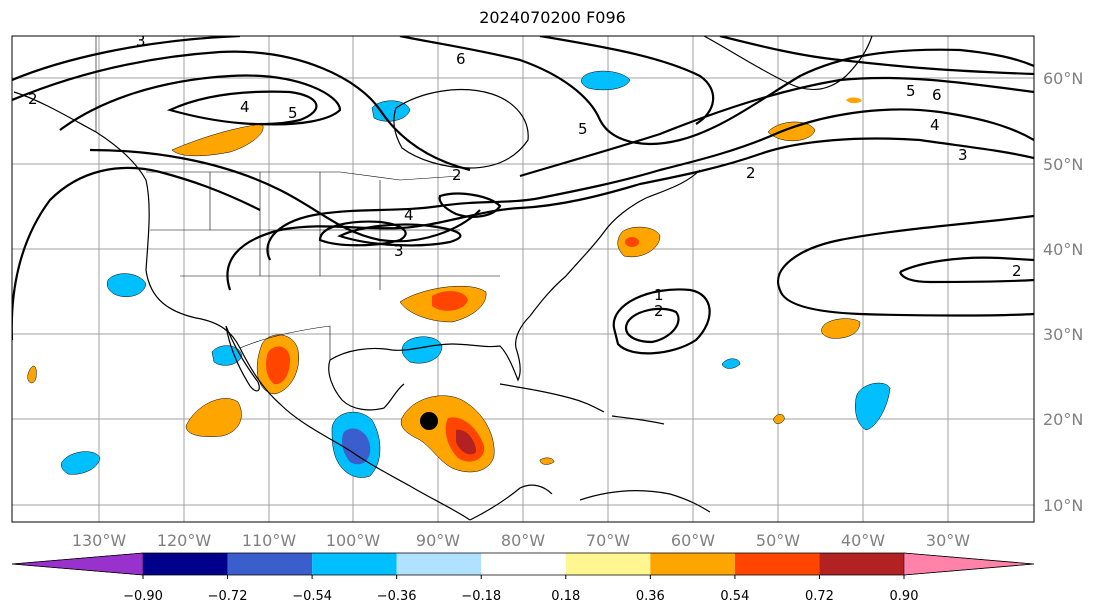 This screenshot has height=615, width=1105. Describe the element at coordinates (312, 596) in the screenshot. I see `colorbar-tick-label: −0.54` at that location.